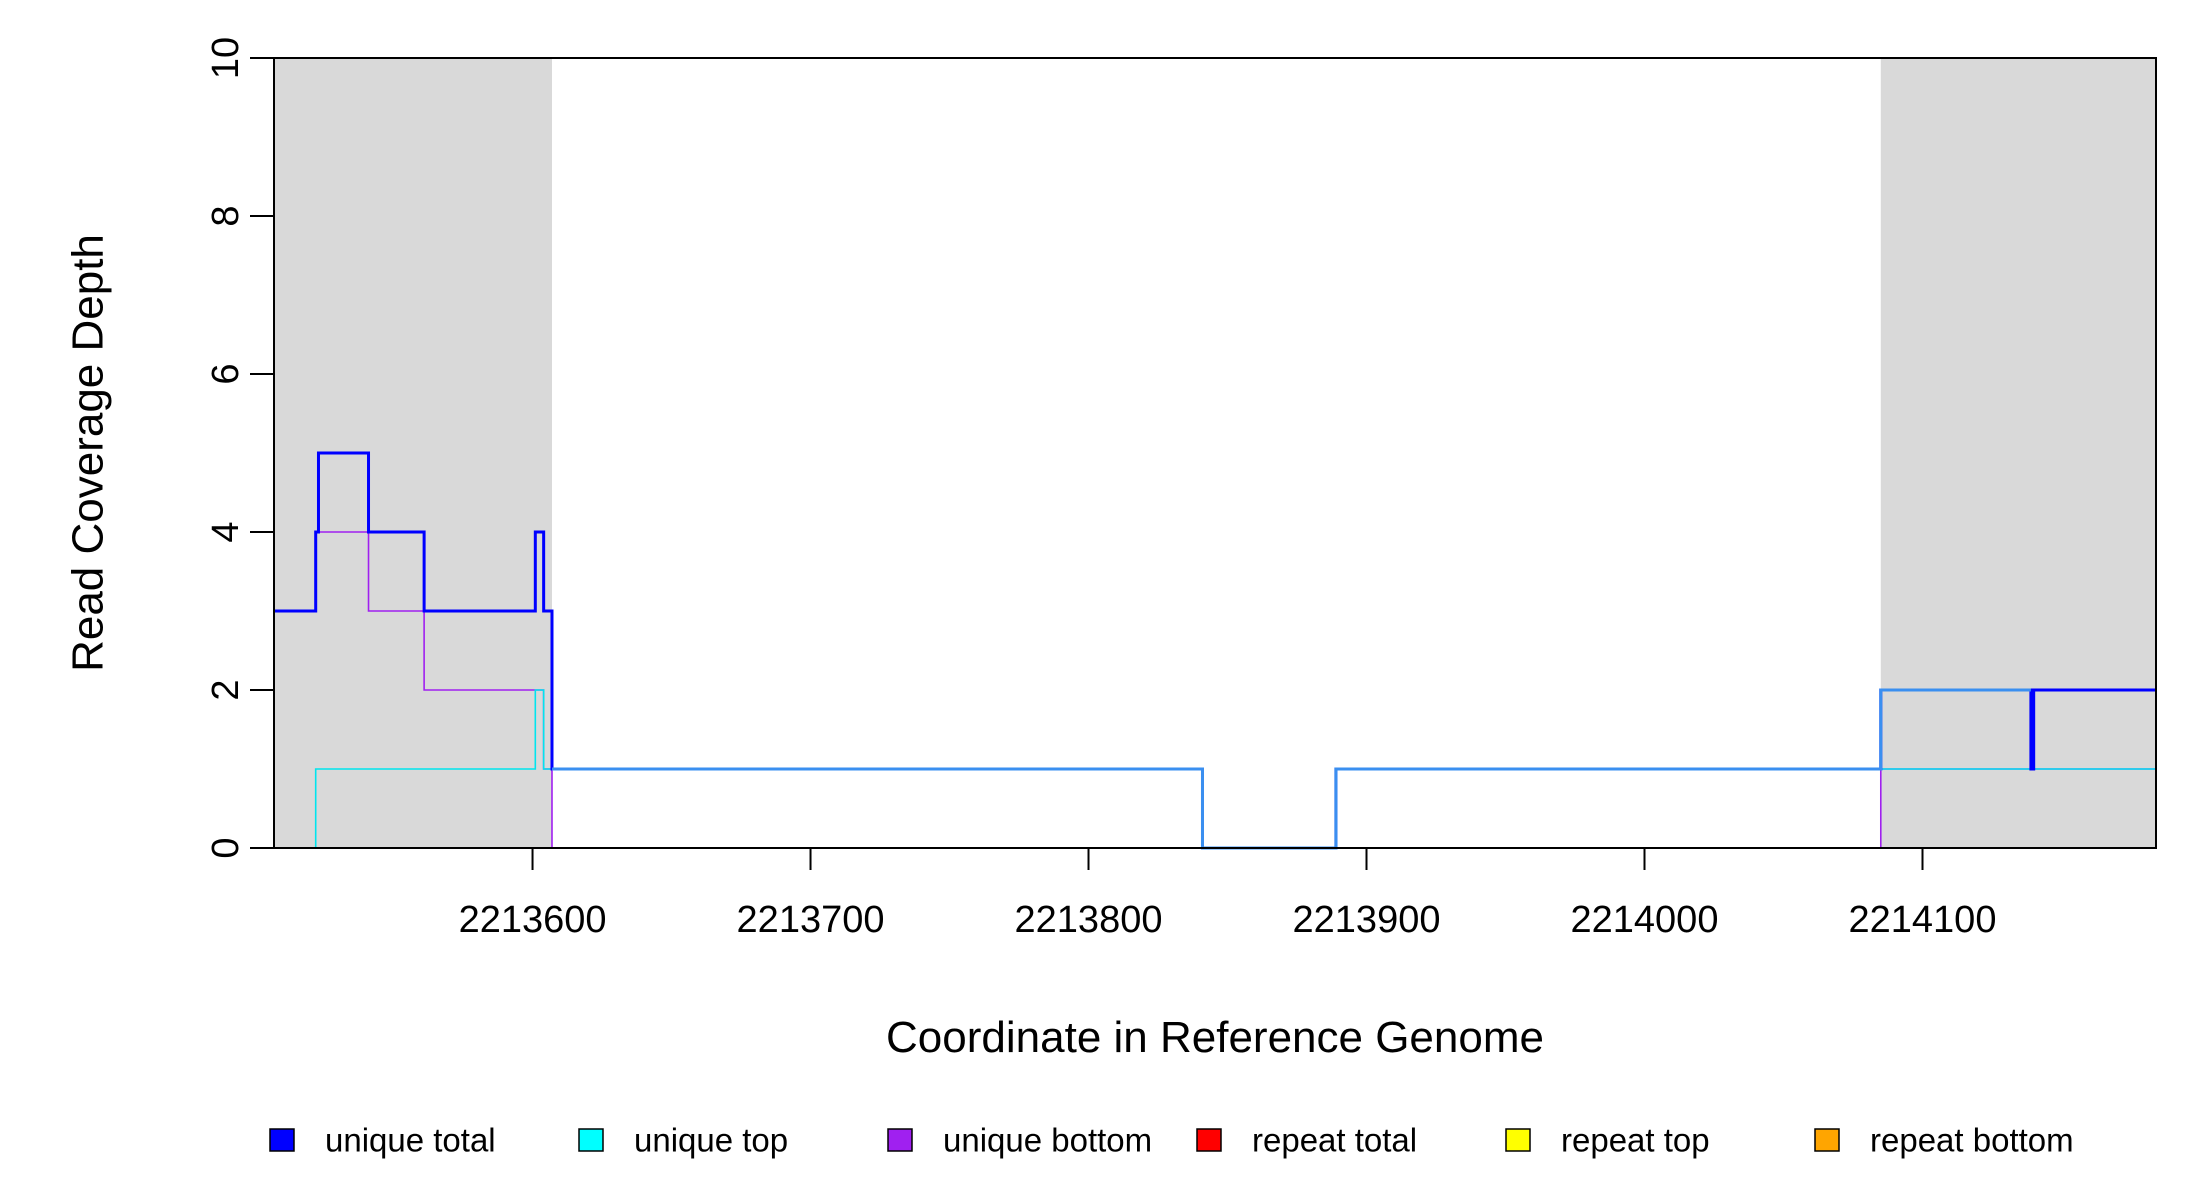 The width and height of the screenshot is (2200, 1200). Describe the element at coordinates (282, 1140) in the screenshot. I see `legend-swatch-unique-total` at that location.